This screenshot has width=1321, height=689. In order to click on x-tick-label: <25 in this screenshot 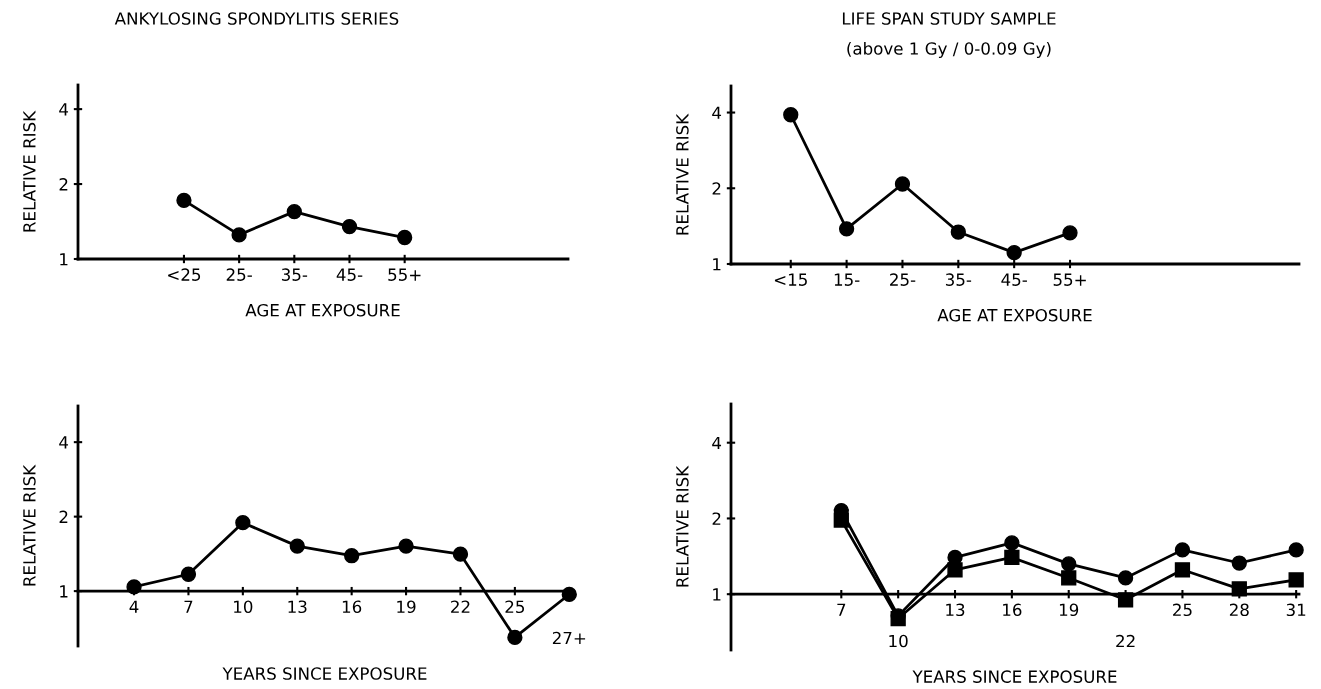, I will do `click(184, 274)`.